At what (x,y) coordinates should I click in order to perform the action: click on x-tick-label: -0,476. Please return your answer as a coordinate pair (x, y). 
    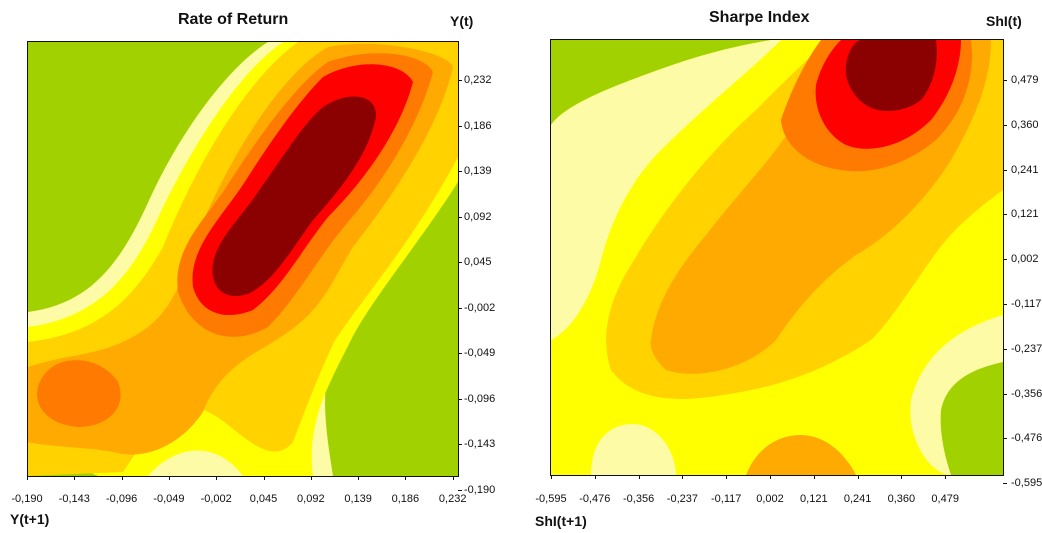
    Looking at the image, I should click on (595, 499).